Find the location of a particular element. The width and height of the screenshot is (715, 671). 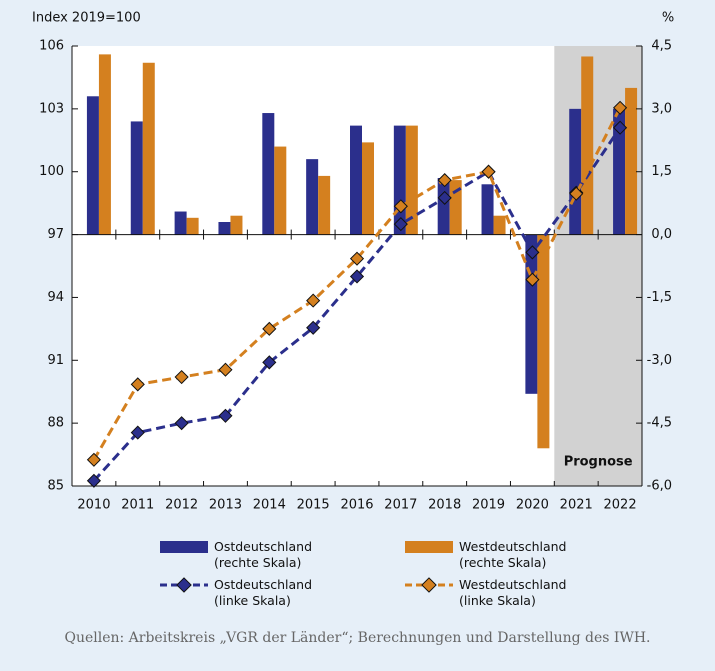

y-tick-label: 103 is located at coordinates (51, 108).